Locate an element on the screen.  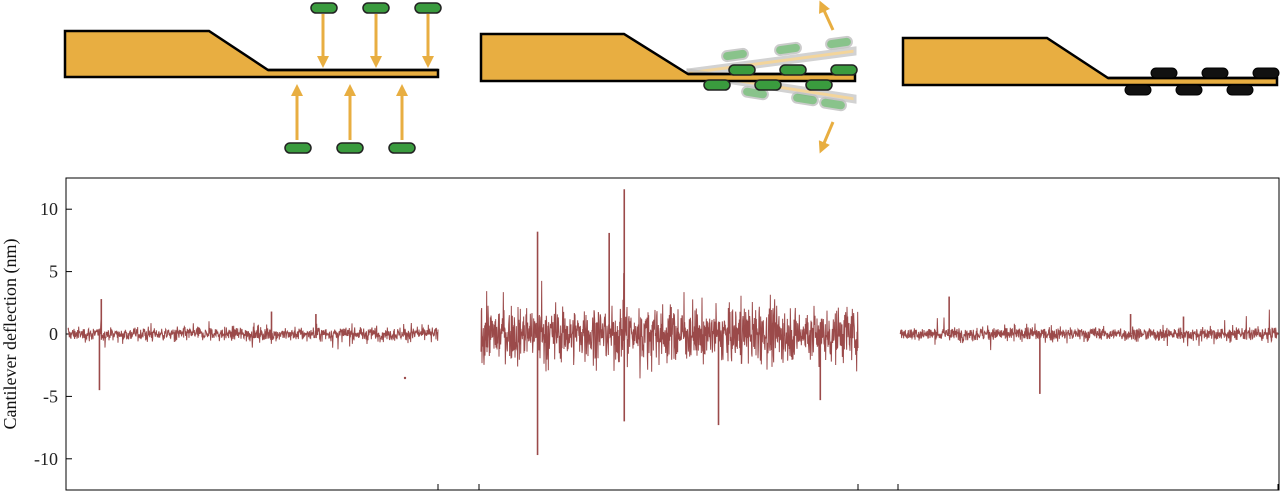
y-axis: 10 5 0 -5 -10 is located at coordinates (53, 334).